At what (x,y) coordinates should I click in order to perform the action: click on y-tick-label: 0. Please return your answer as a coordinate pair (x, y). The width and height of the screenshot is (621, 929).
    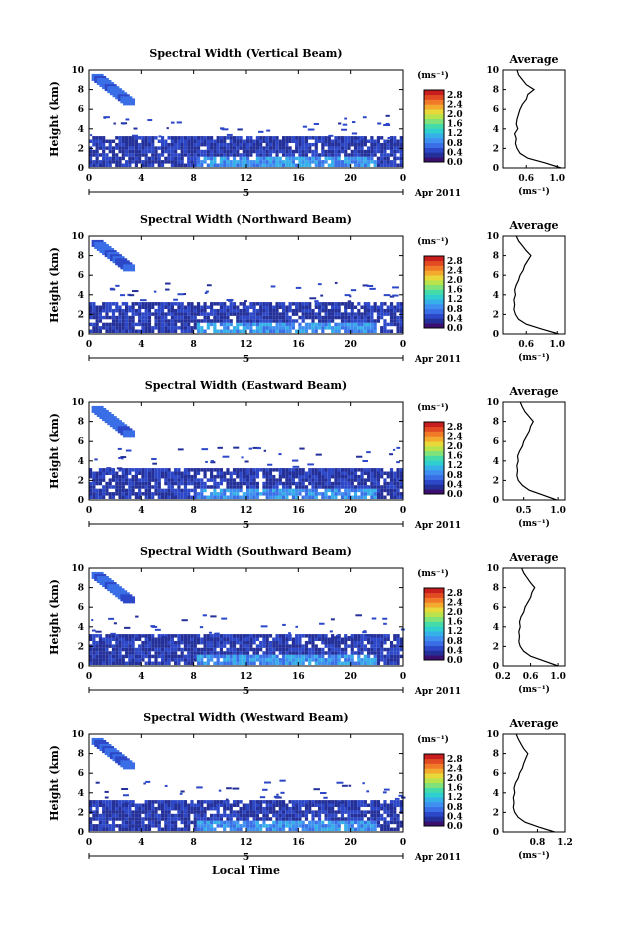
    Looking at the image, I should click on (81, 501).